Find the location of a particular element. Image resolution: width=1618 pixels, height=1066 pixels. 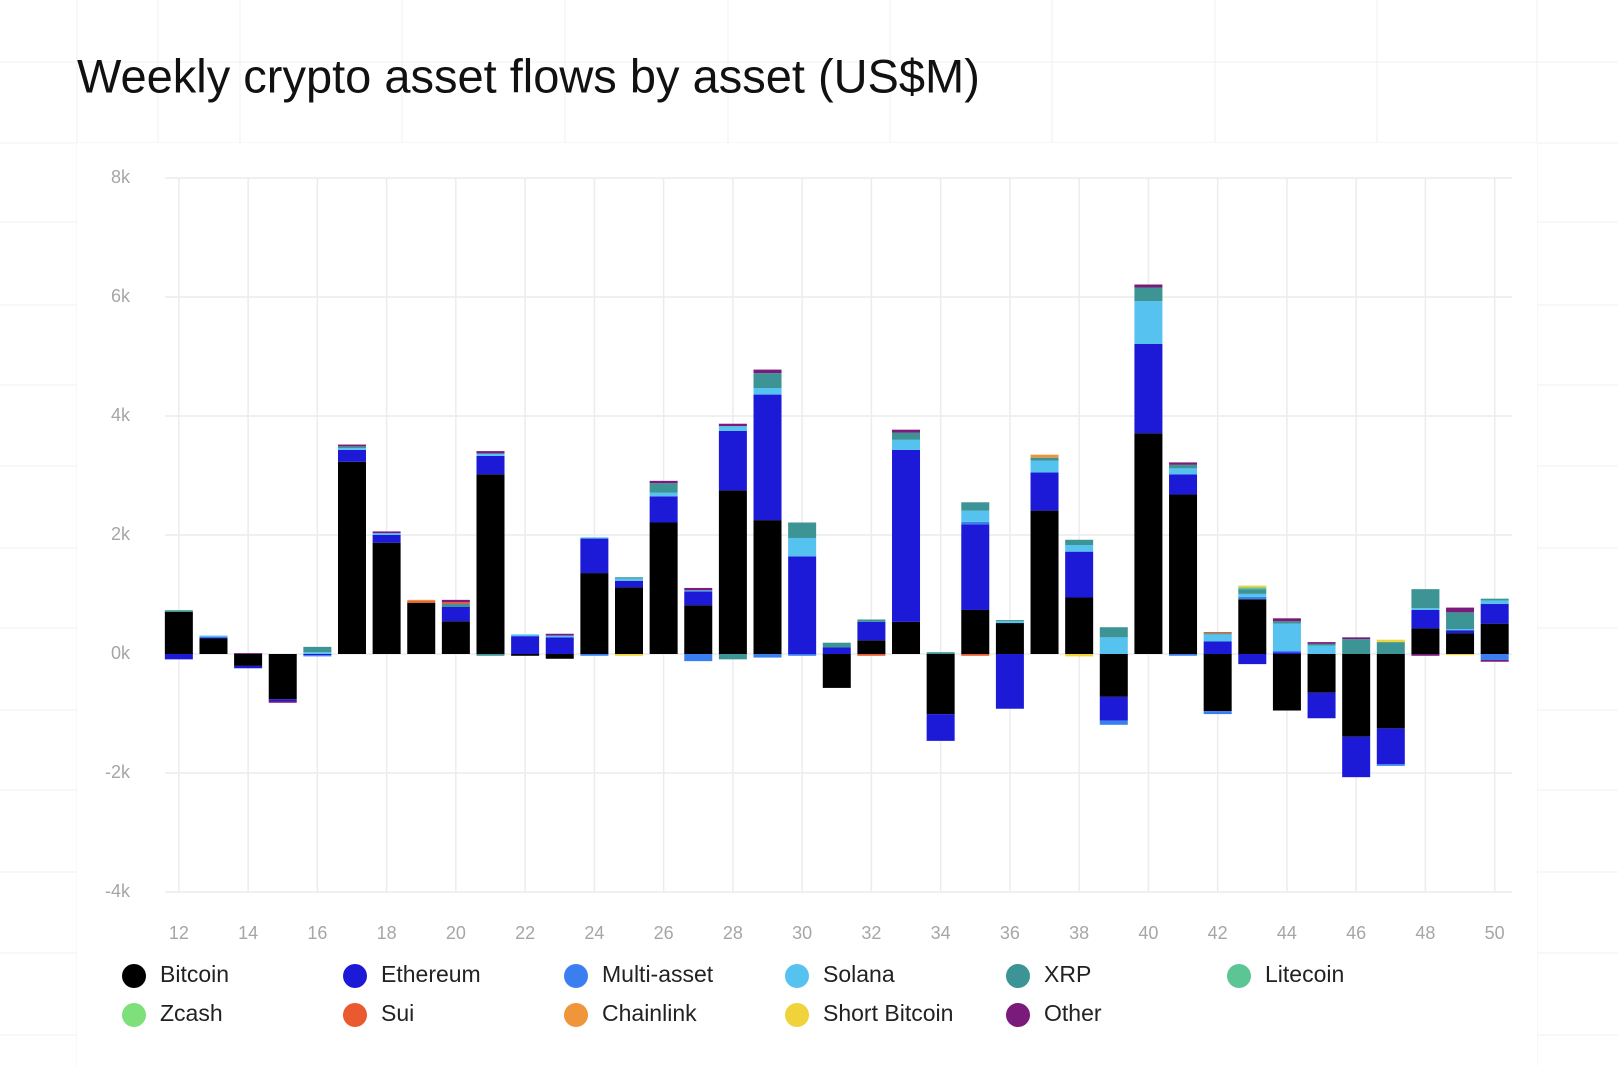

x-tick-label: 34 is located at coordinates (941, 933).